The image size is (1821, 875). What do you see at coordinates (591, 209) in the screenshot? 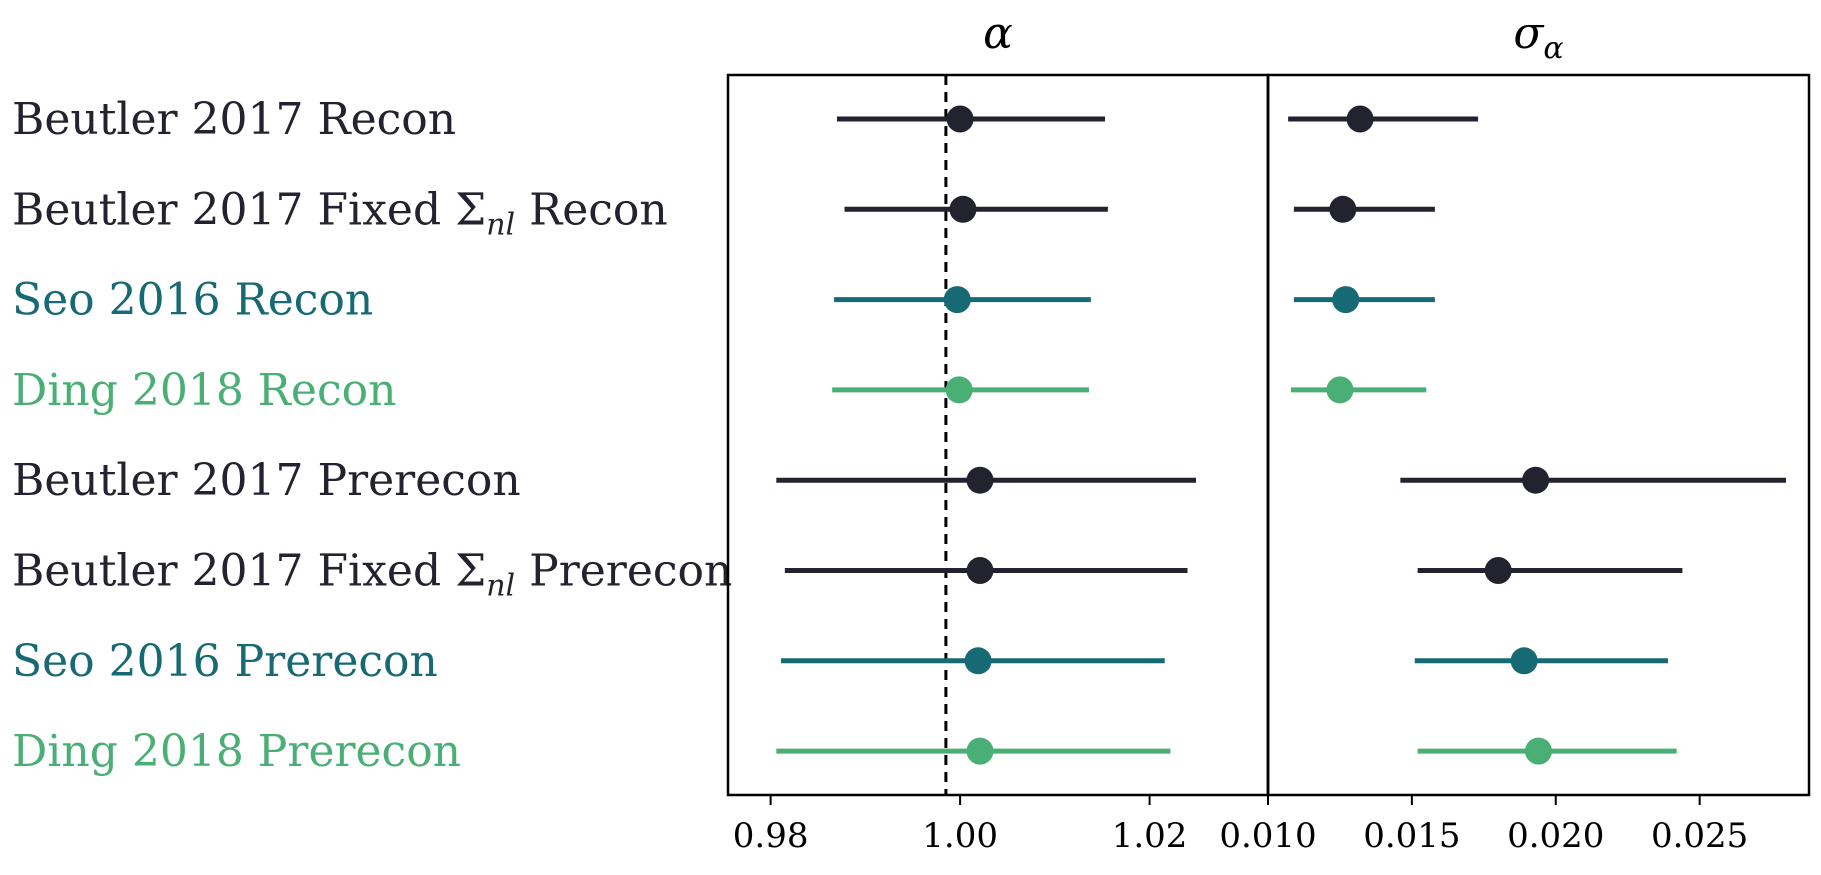
I see `row-label-suffix: Recon` at bounding box center [591, 209].